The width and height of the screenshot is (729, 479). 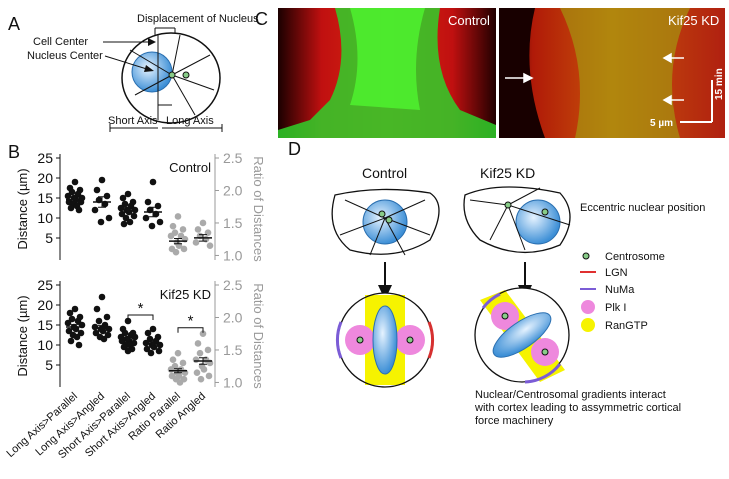 I want to click on y2-tick-label: 2.0, so click(x=233, y=190).